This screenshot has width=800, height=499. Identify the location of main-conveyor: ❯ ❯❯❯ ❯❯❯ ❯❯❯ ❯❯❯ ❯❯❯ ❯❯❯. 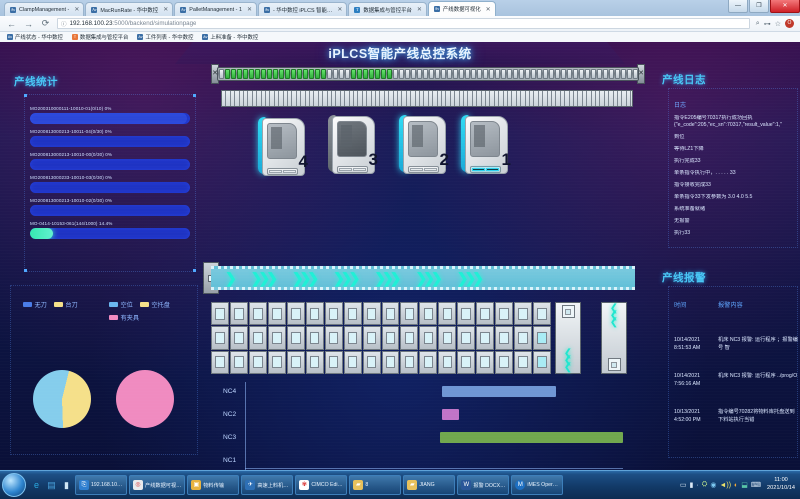
(423, 278).